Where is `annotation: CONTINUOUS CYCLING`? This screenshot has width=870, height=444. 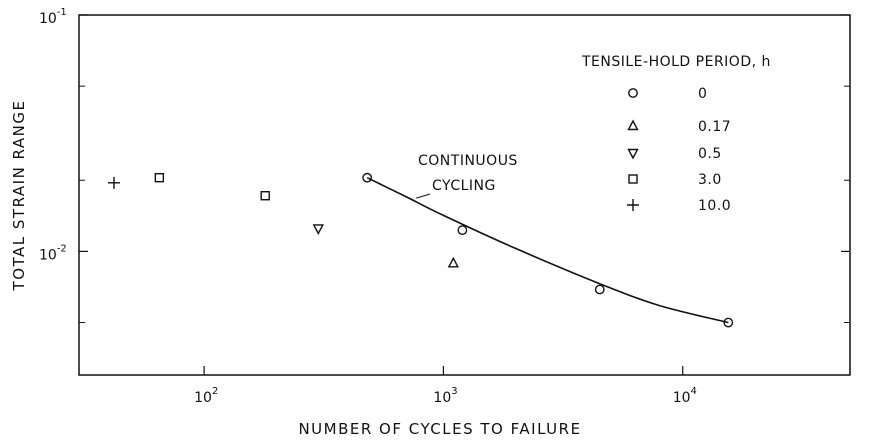 annotation: CONTINUOUS CYCLING is located at coordinates (467, 176).